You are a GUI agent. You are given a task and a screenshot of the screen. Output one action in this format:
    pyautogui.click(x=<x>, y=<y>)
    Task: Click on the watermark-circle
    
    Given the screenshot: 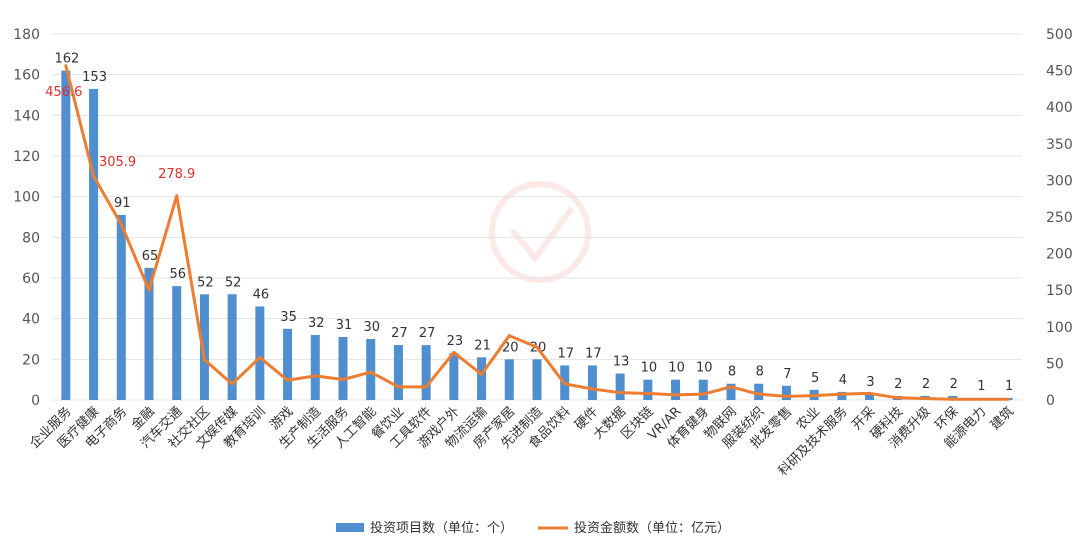 What is the action you would take?
    pyautogui.click(x=540, y=232)
    